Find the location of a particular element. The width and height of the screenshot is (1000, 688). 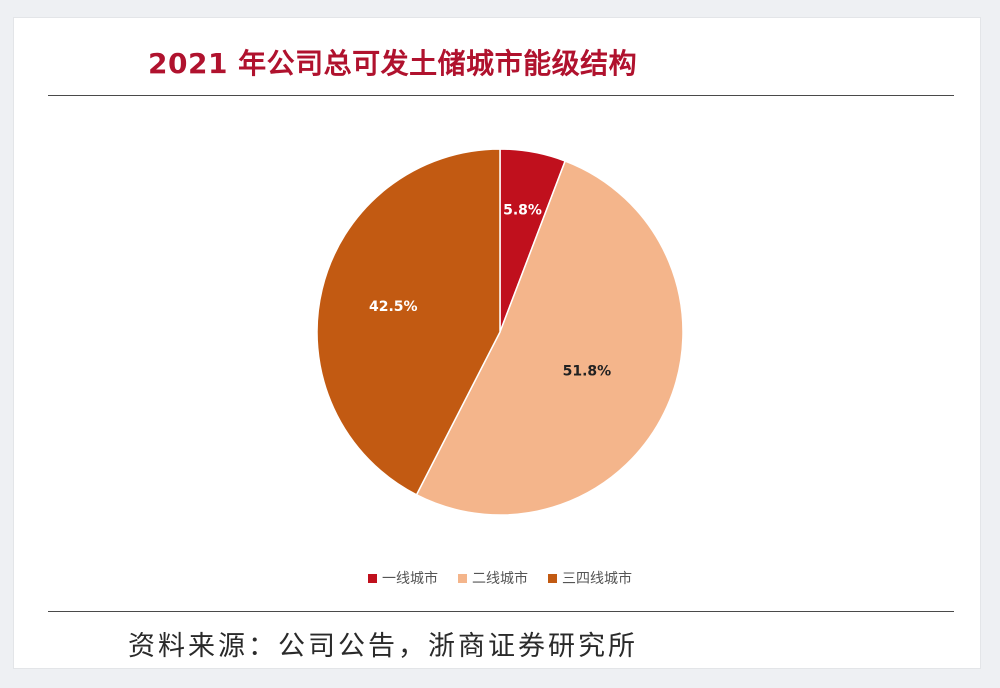

legend-item-2: 二线城市 is located at coordinates (493, 578).